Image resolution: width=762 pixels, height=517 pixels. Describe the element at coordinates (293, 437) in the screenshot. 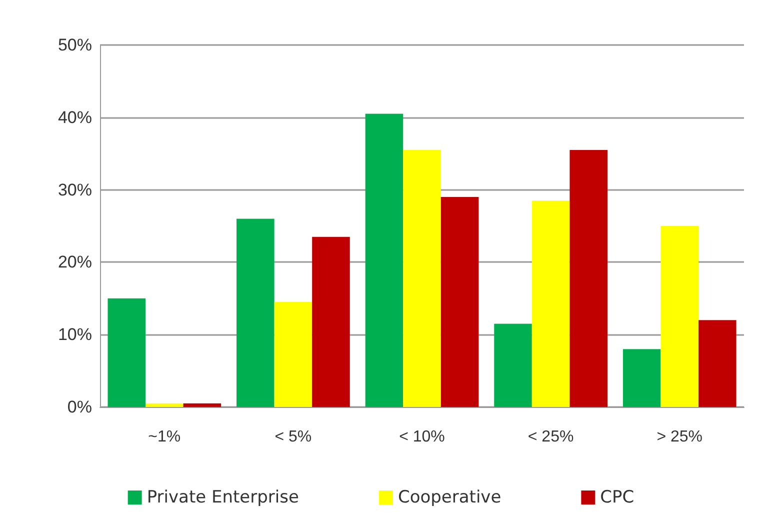

I see `x-tick-label: < 5%` at that location.